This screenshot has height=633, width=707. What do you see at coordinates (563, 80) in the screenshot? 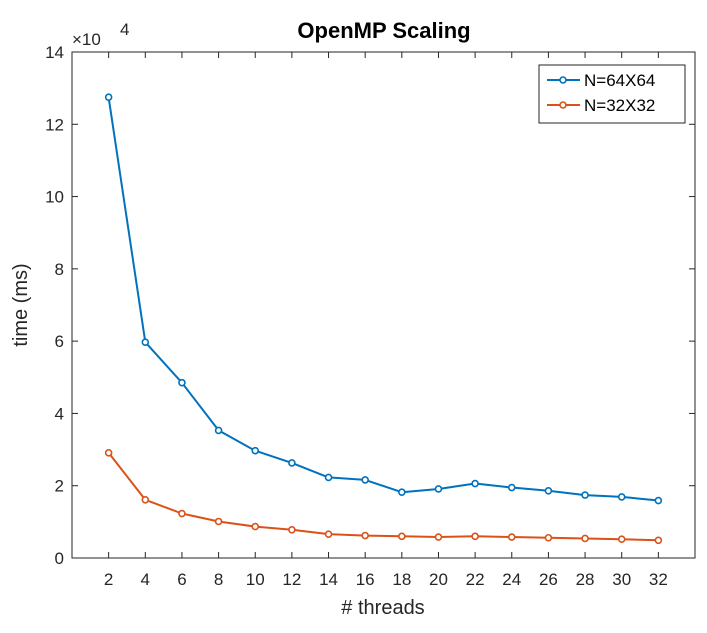
I see `legend-marker-n64` at bounding box center [563, 80].